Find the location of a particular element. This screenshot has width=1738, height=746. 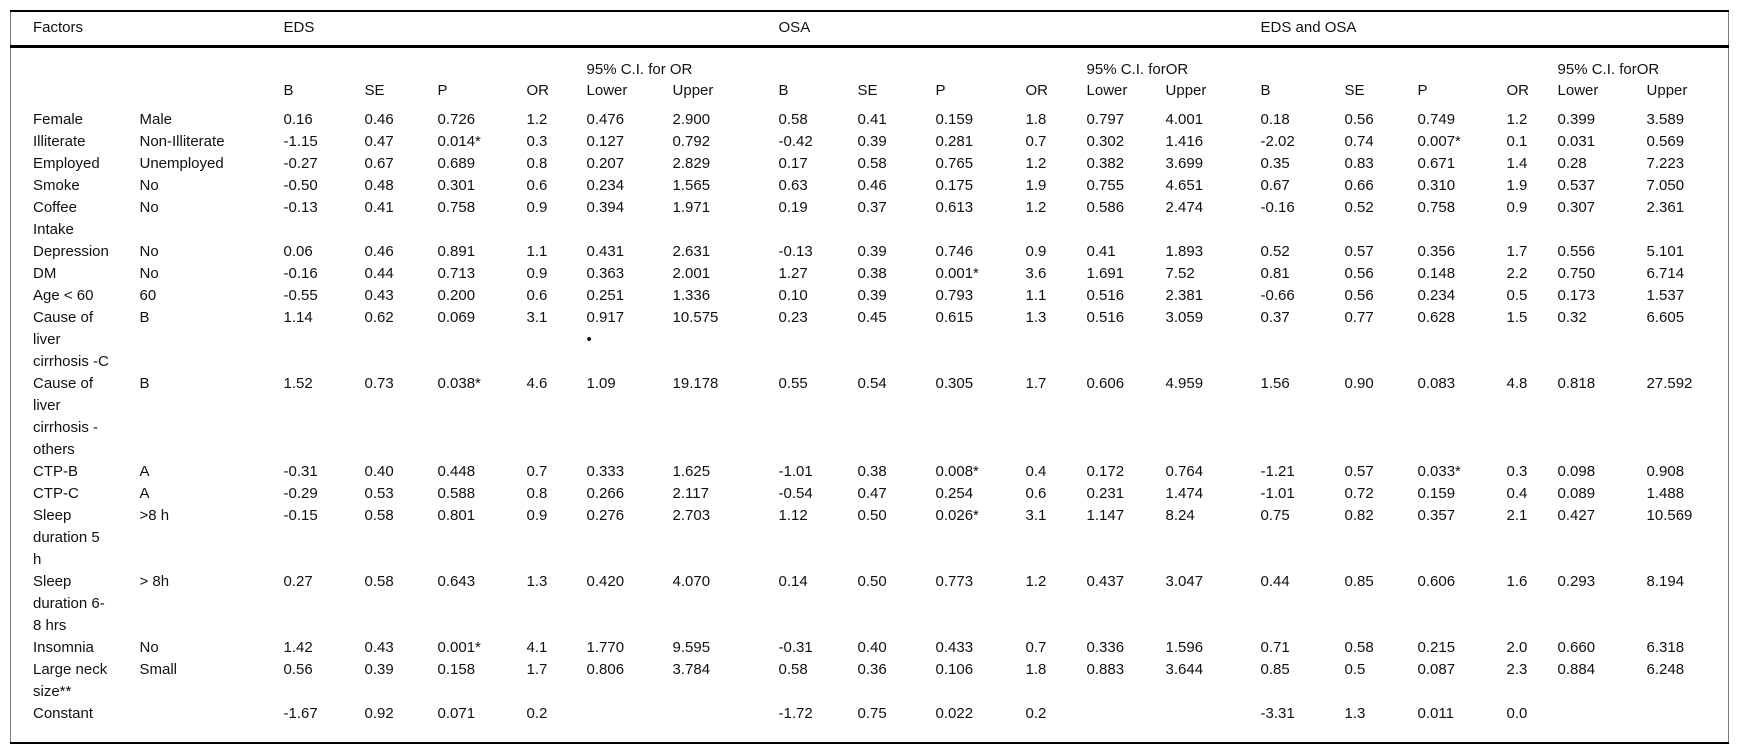

value-cell: 0.773 is located at coordinates (954, 581).